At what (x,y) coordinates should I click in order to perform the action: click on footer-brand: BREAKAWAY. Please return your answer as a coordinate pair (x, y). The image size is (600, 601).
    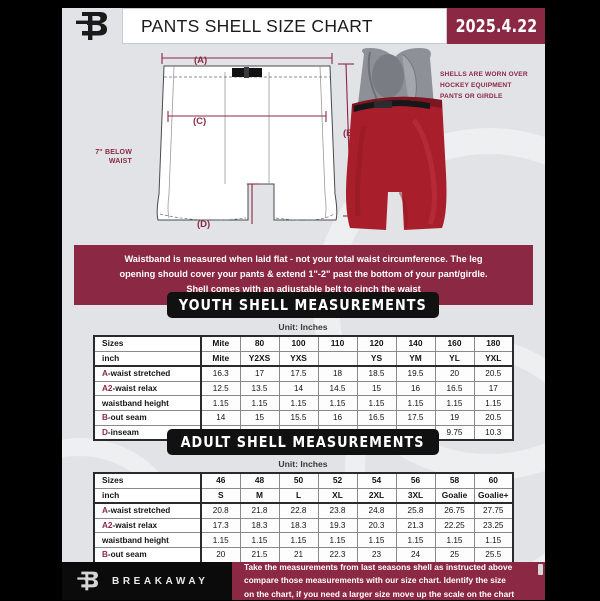
    Looking at the image, I should click on (147, 581).